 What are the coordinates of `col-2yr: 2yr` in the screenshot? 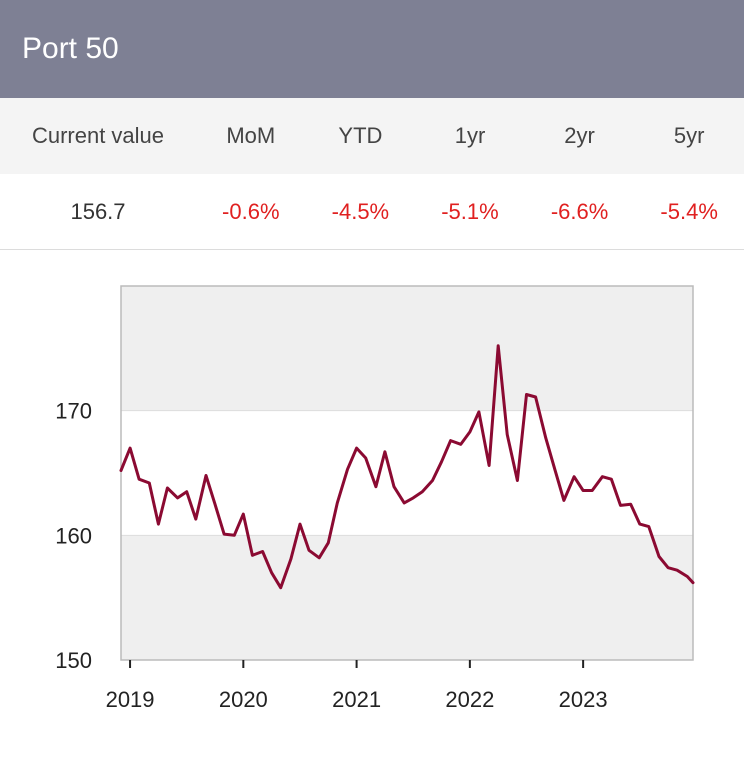 It's located at (579, 135).